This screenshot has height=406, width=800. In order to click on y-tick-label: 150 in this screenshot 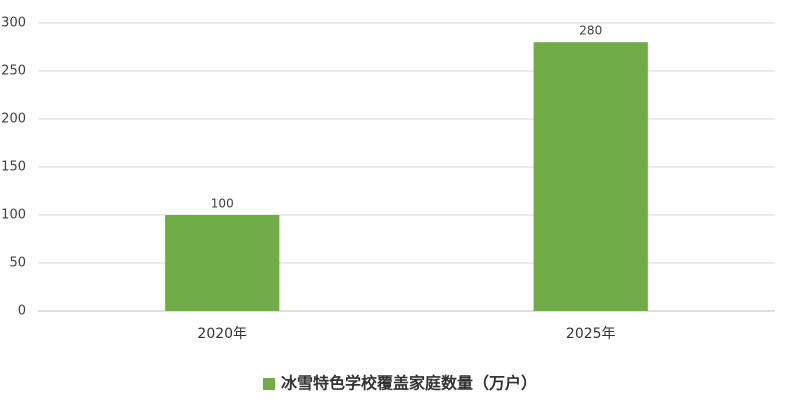, I will do `click(13, 167)`.